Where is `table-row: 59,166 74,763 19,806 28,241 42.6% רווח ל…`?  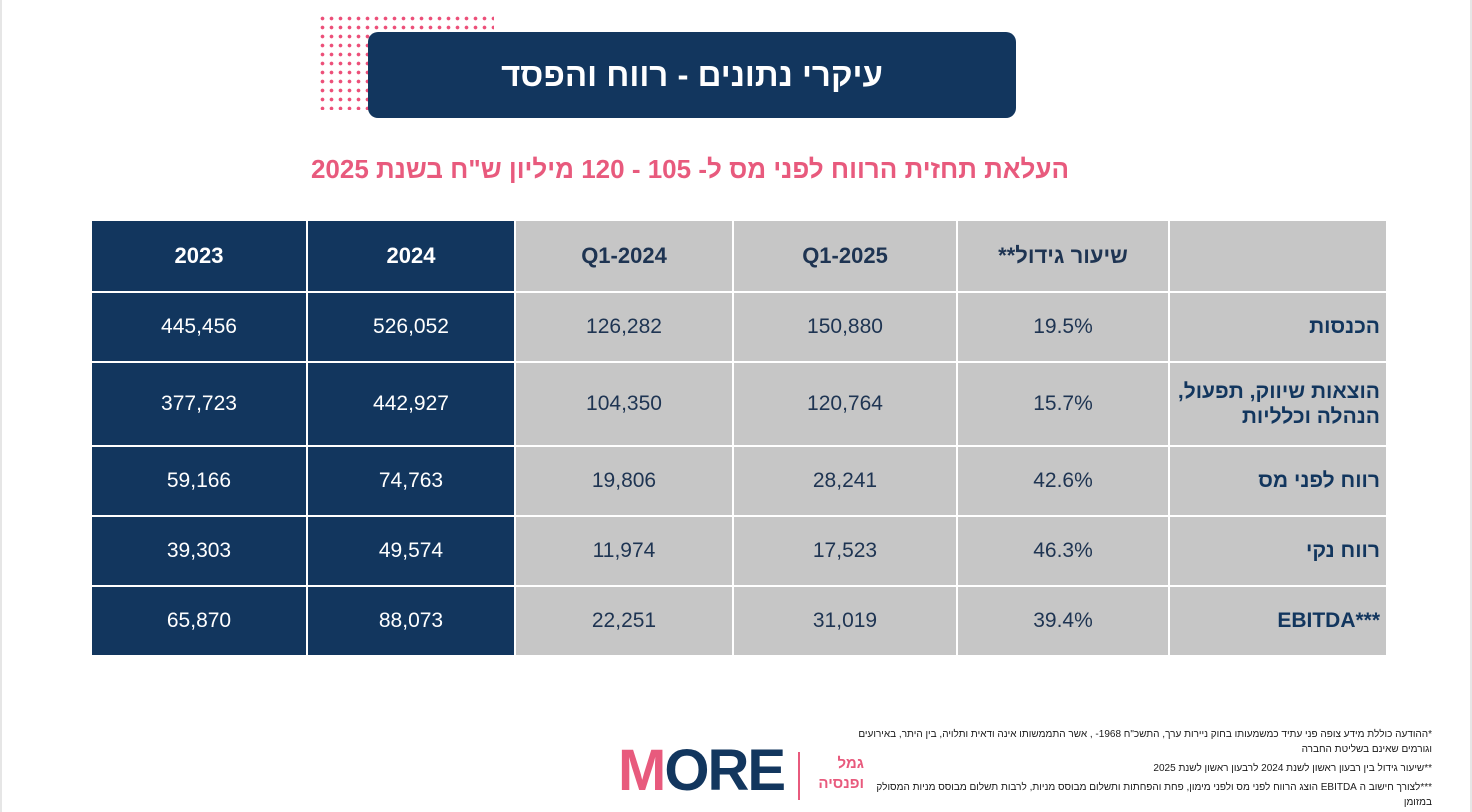
table-row: 59,166 74,763 19,806 28,241 42.6% רווח ל… is located at coordinates (739, 481).